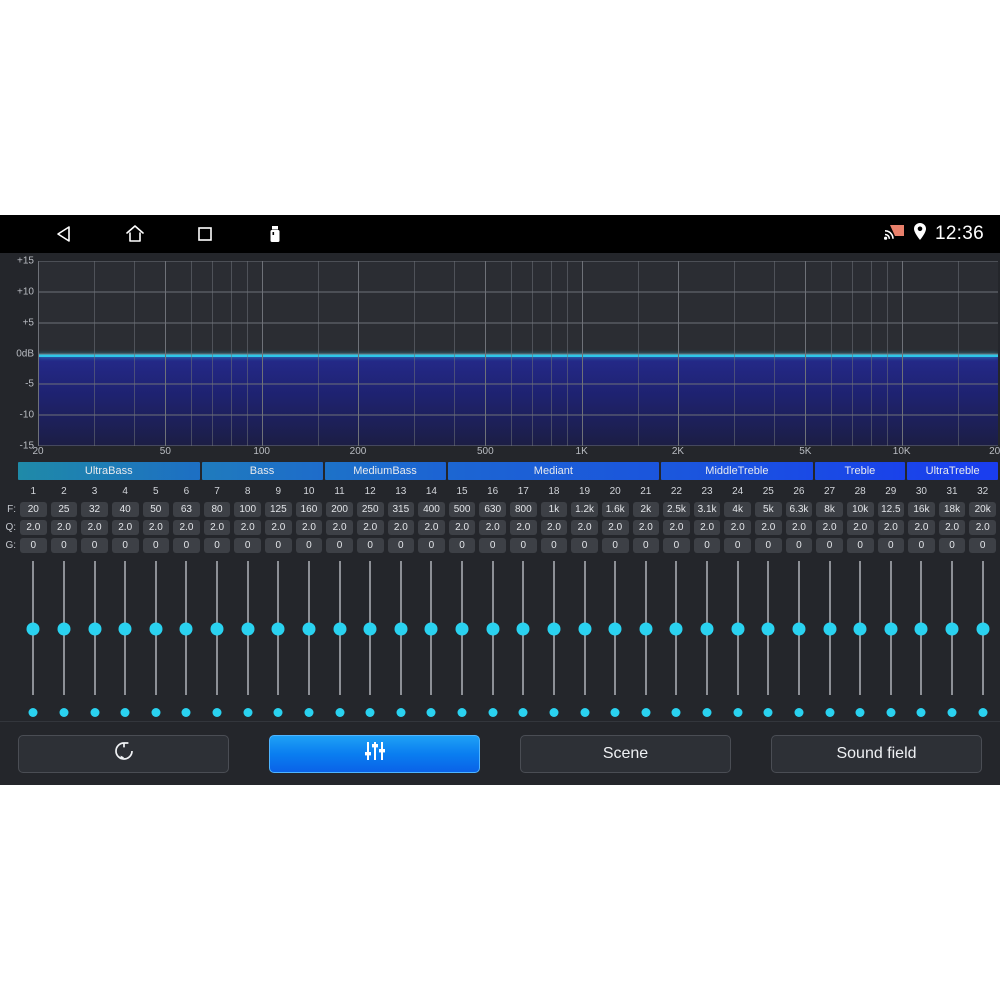 Image resolution: width=1000 pixels, height=1000 pixels. I want to click on frequency-cell: 1k, so click(554, 509).